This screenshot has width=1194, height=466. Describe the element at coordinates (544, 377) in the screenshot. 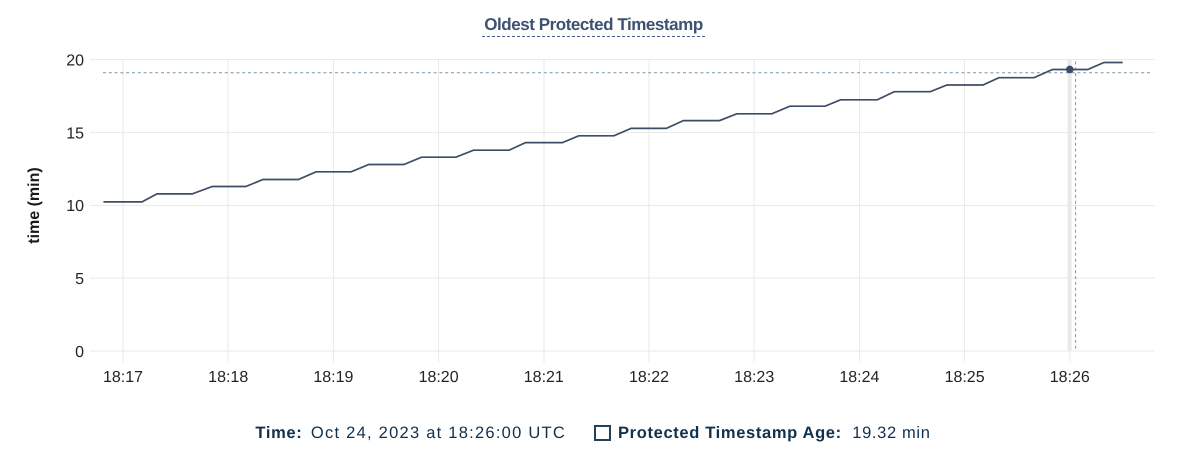

I see `svg-text: 18:21` at that location.